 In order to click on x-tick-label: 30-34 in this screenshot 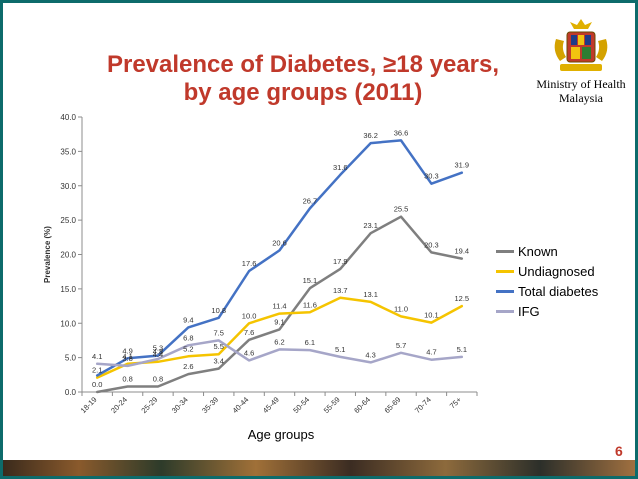, I will do `click(180, 405)`.